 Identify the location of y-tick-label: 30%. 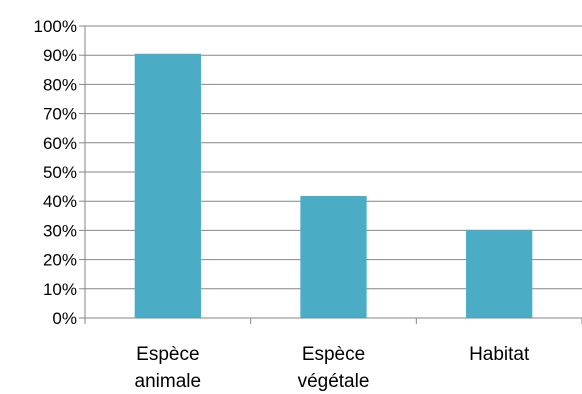
(60, 230).